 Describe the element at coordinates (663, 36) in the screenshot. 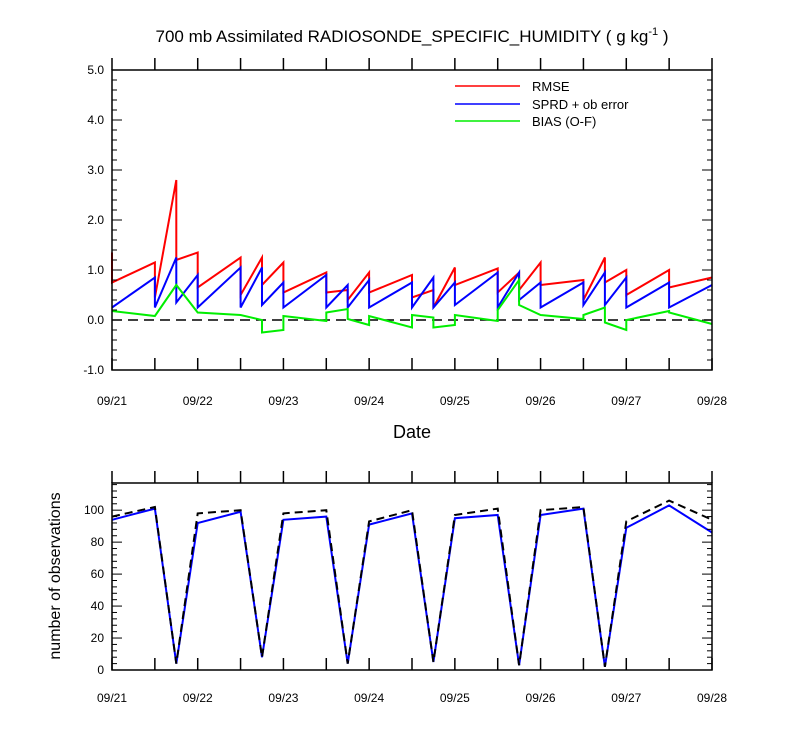

I see `title-suffix: )` at that location.